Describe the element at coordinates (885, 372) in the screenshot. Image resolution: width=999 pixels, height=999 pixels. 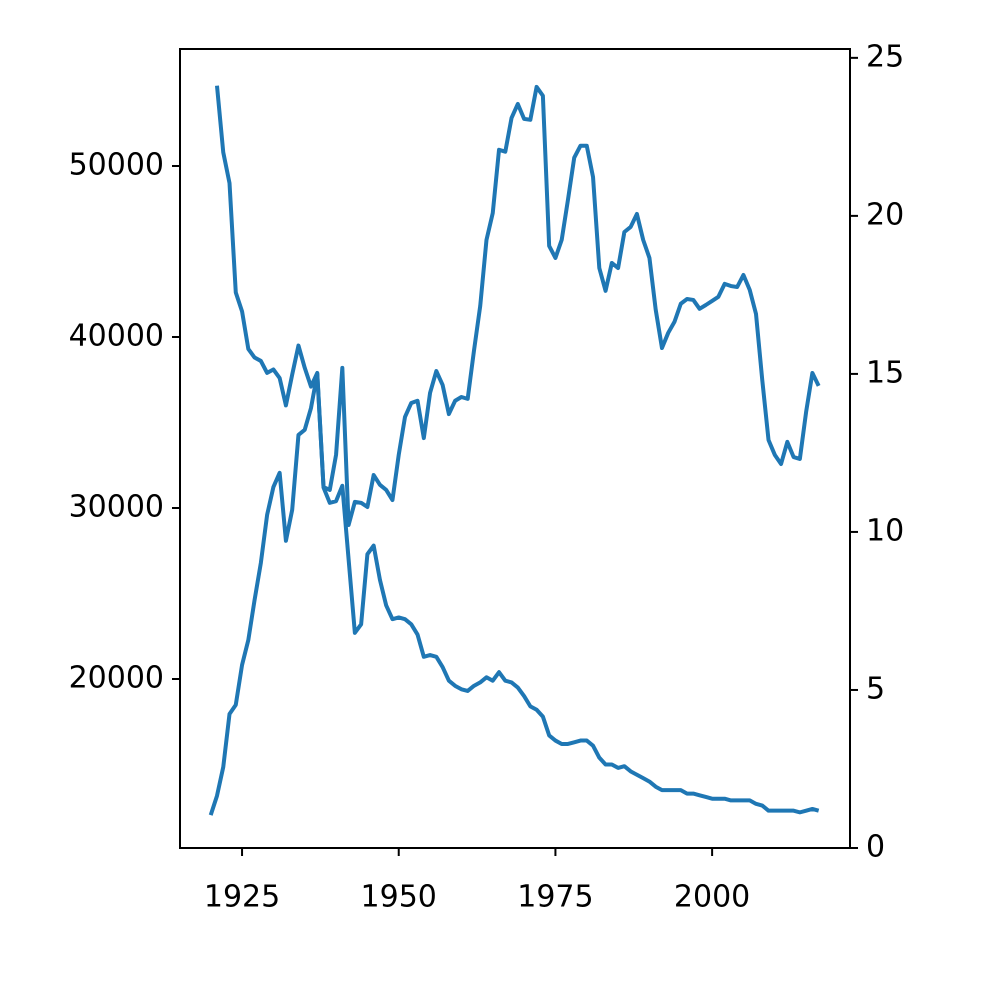
I see `y2-tick-label: 15` at that location.